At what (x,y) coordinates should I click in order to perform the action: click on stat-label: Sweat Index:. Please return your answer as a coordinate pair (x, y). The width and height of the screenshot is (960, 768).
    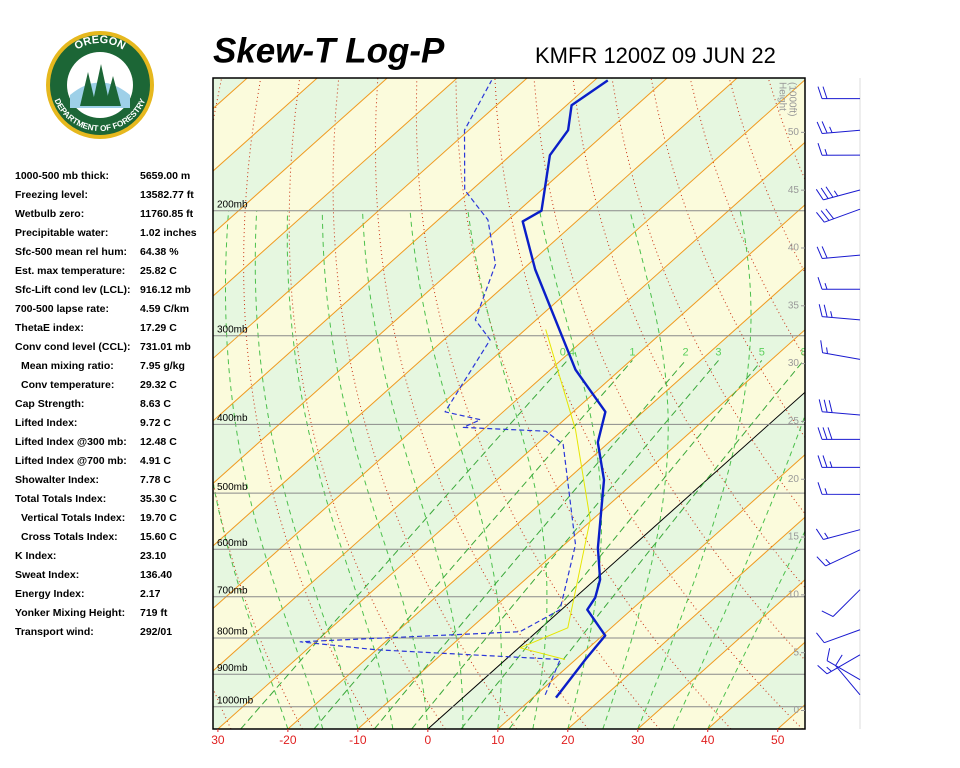
    Looking at the image, I should click on (47, 575).